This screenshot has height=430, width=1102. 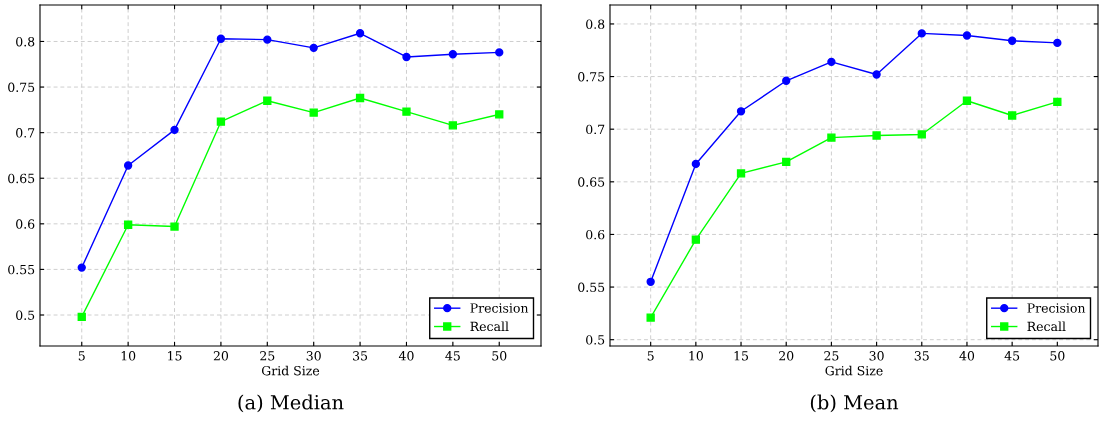 What do you see at coordinates (291, 403) in the screenshot?
I see `text: (a) Median` at bounding box center [291, 403].